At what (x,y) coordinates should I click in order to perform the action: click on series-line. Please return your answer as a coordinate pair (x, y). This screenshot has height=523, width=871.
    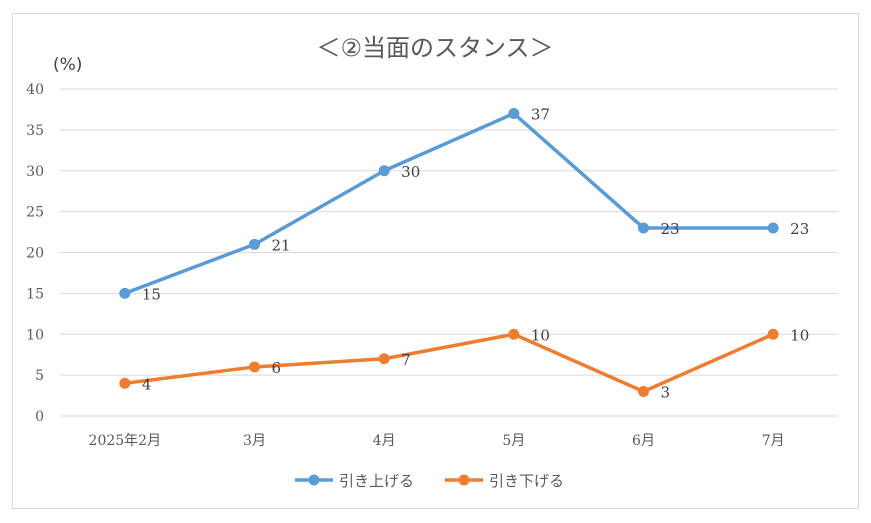
    Looking at the image, I should click on (449, 363).